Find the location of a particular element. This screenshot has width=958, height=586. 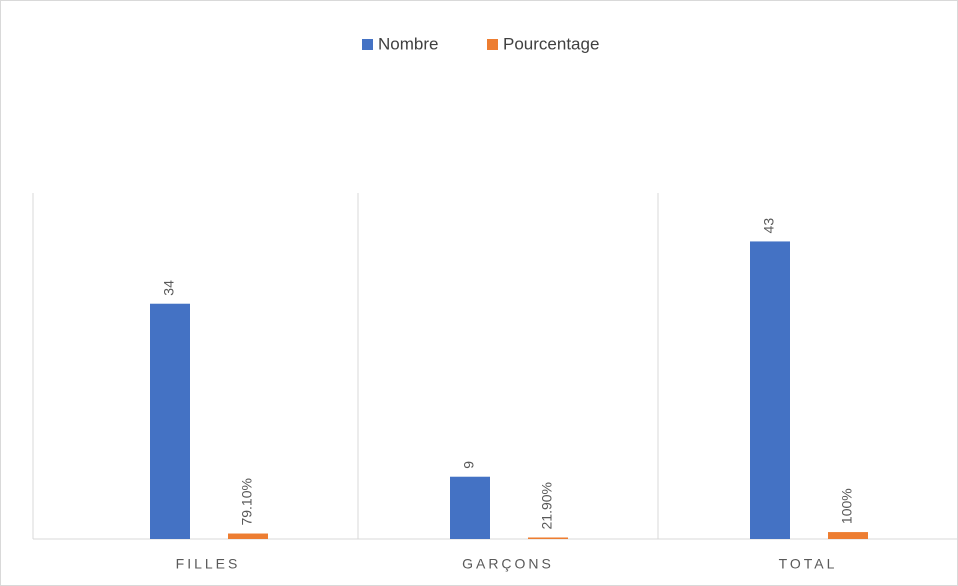

data-label: 34 is located at coordinates (169, 288).